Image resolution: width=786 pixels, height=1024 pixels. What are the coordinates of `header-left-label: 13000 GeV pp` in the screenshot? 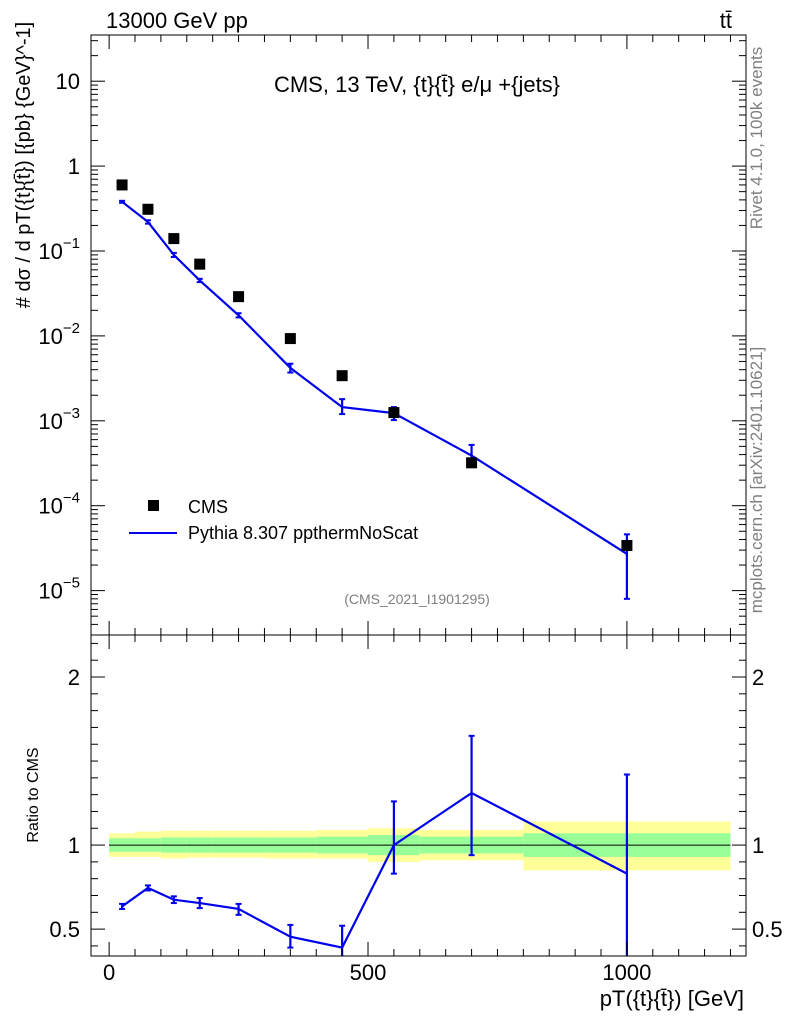 It's located at (177, 20).